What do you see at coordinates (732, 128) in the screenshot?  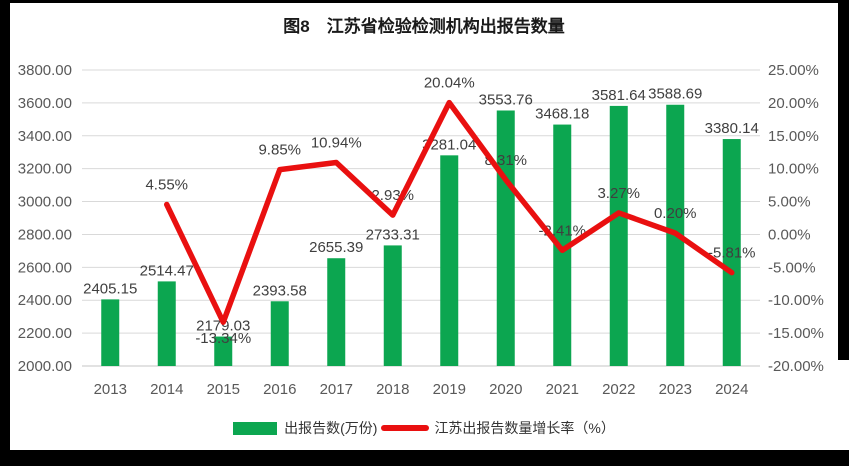 I see `bar-value-label: 3380.14` at bounding box center [732, 128].